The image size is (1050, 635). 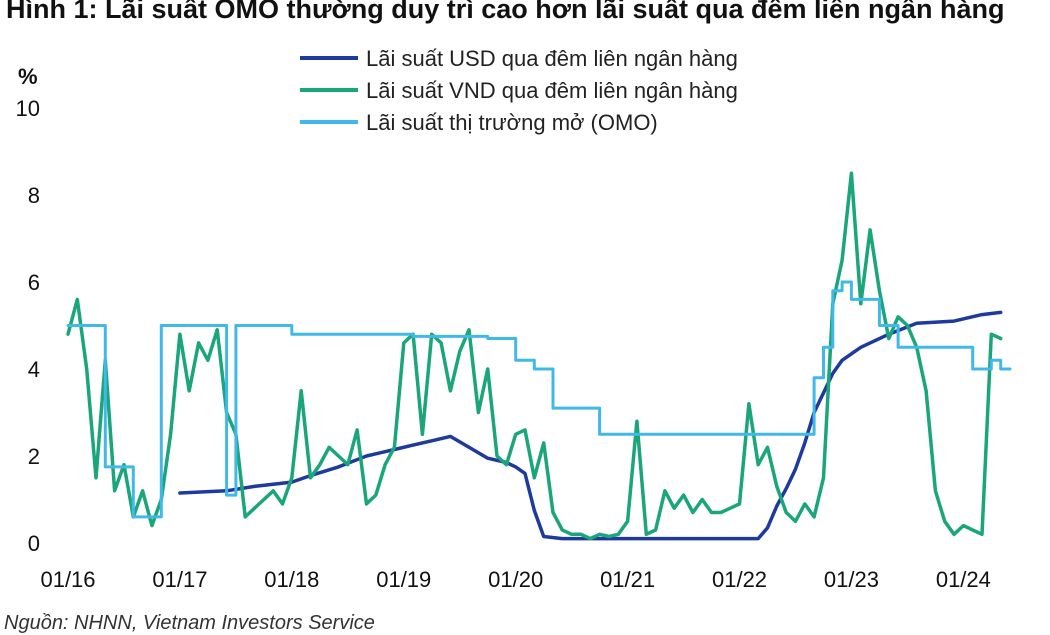 I want to click on y-tick-label: 8, so click(x=34, y=195).